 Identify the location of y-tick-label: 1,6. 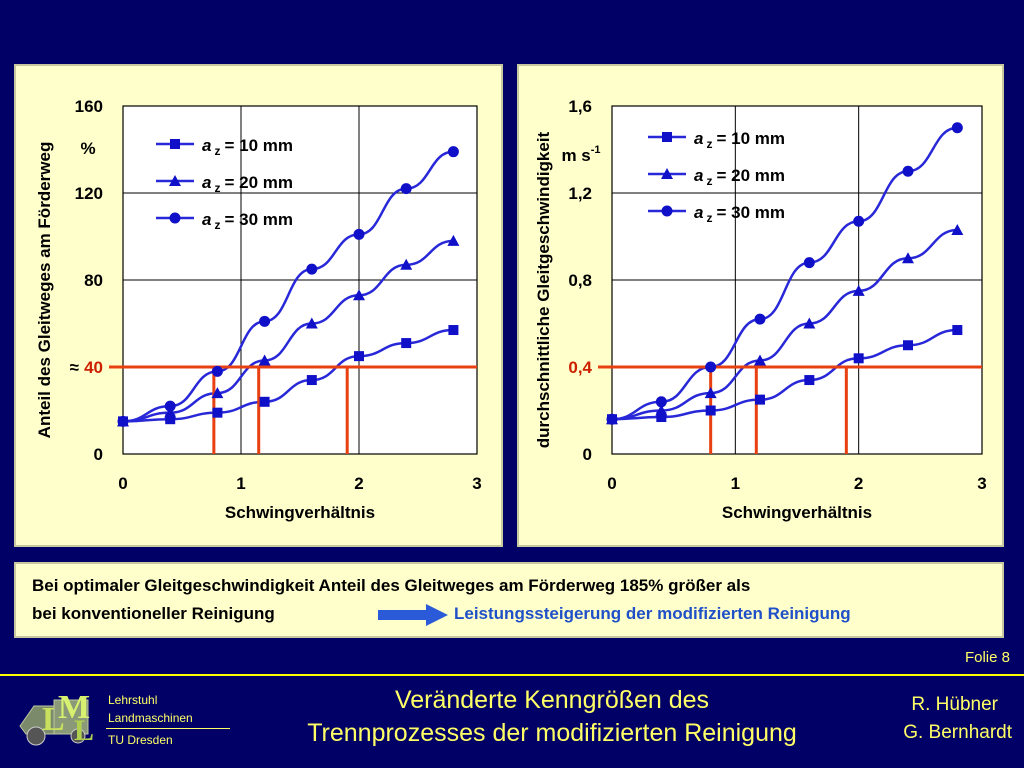
(580, 106).